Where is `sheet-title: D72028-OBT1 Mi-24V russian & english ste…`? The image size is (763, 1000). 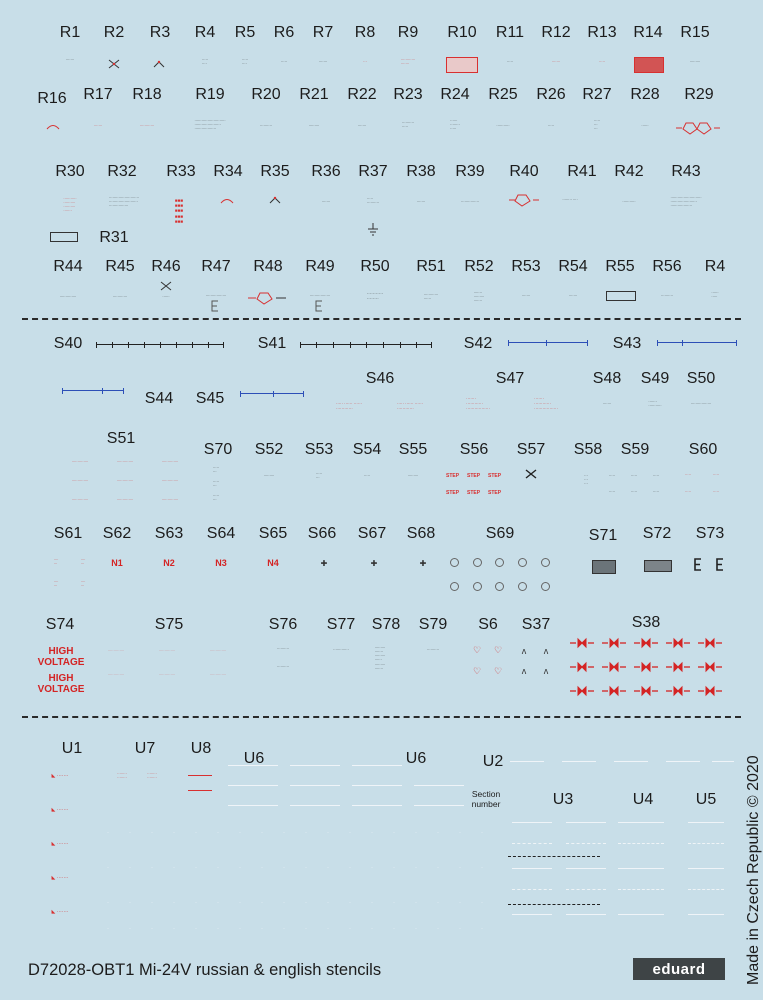 sheet-title: D72028-OBT1 Mi-24V russian & english ste… is located at coordinates (205, 970).